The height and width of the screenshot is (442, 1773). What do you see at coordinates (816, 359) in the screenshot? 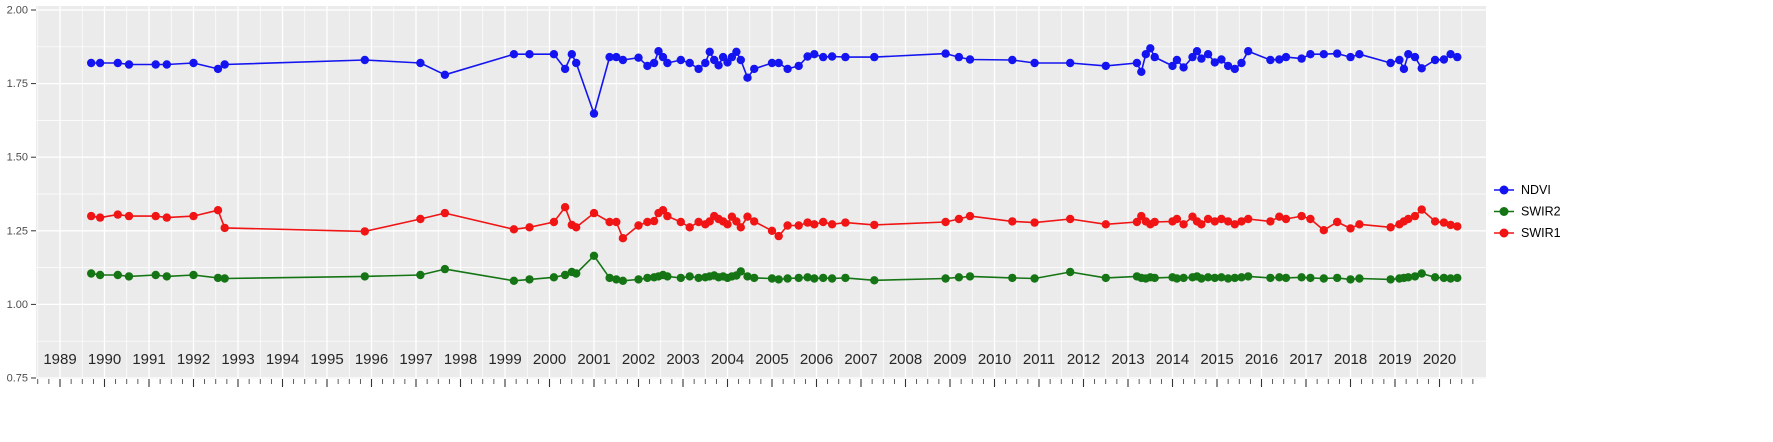
I see `x-tick-label: 2006` at bounding box center [816, 359].